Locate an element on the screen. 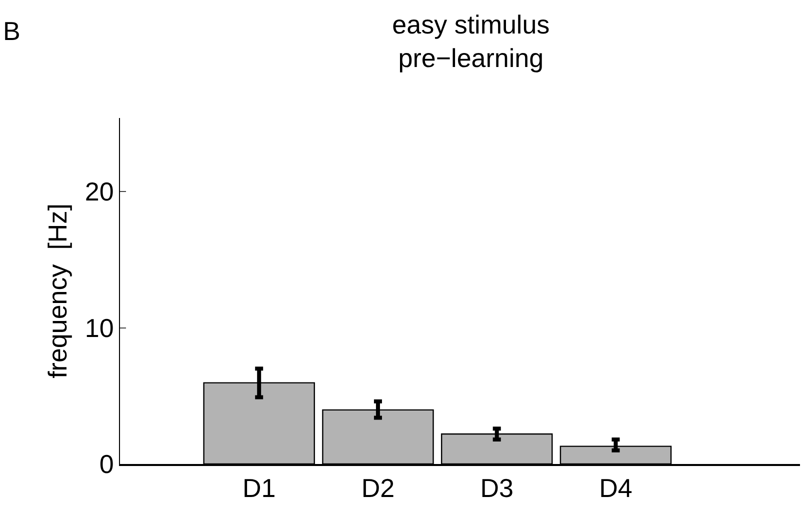  x-tick-label: D2 is located at coordinates (378, 488).